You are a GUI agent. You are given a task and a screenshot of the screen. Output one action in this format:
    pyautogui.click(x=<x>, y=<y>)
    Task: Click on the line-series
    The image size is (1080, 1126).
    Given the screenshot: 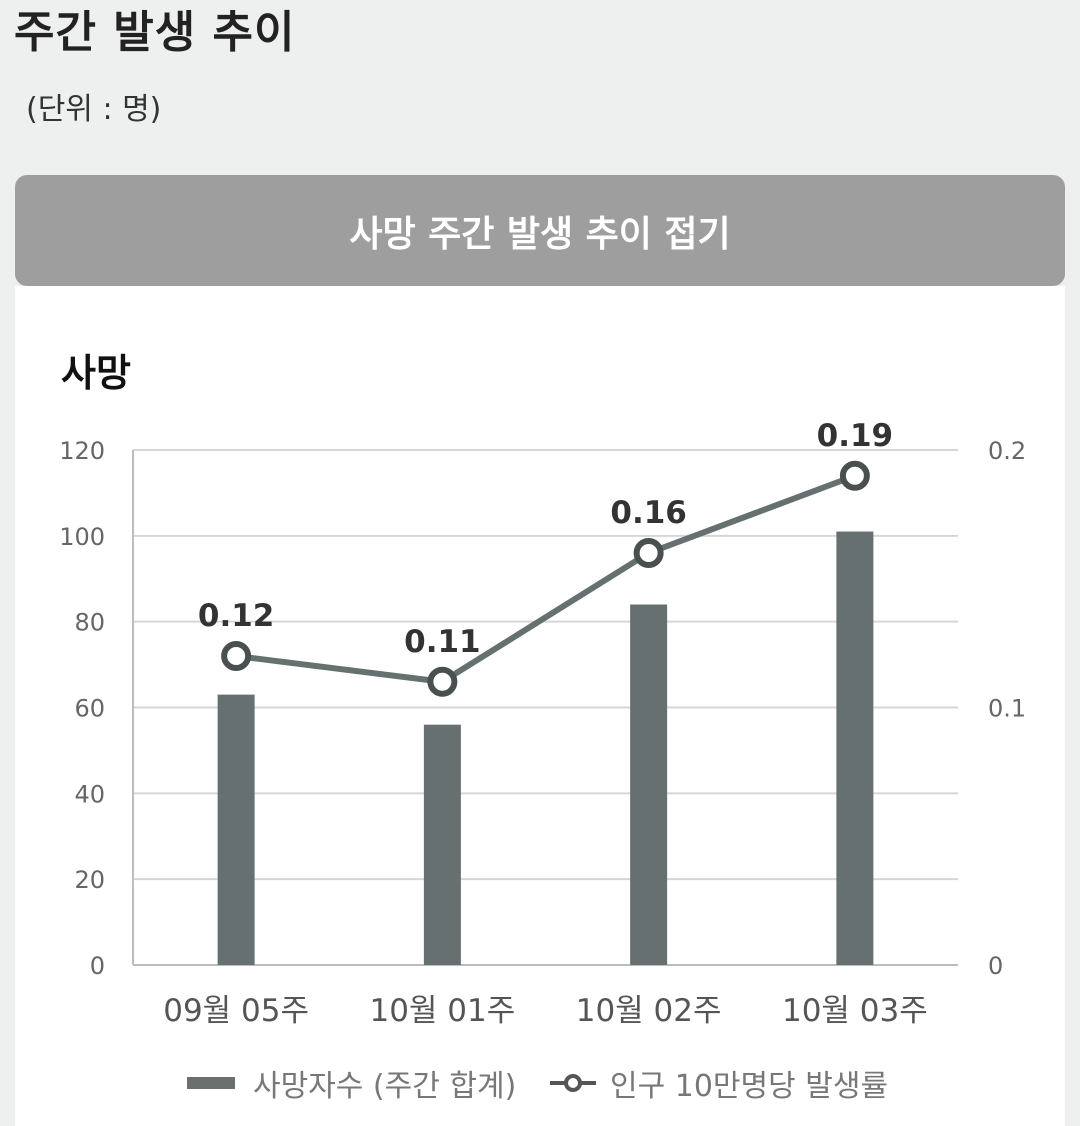 What is the action you would take?
    pyautogui.click(x=545, y=578)
    